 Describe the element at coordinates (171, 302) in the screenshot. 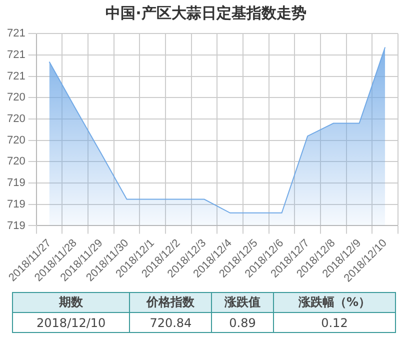

I see `text: 价格指数` at that location.